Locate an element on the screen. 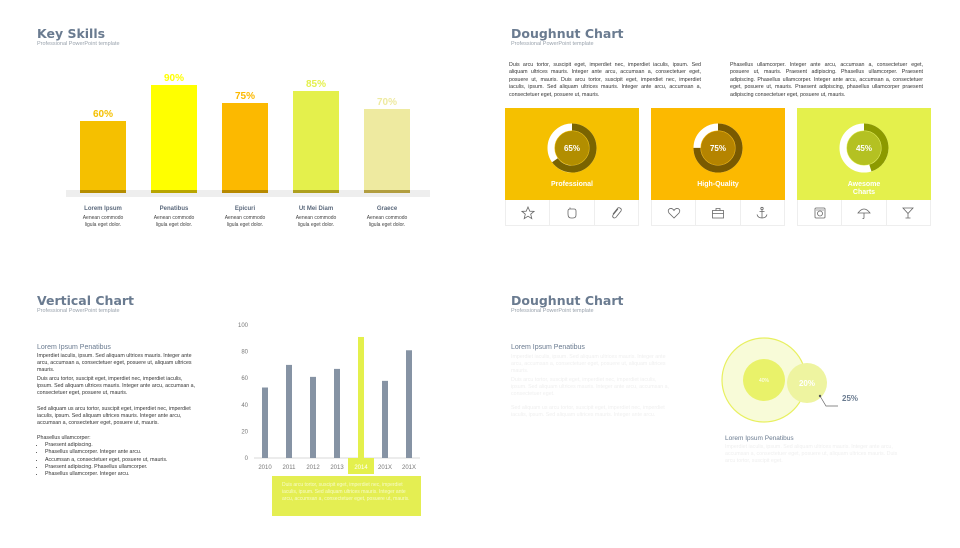  panel-label: Awesome Charts is located at coordinates (864, 188).